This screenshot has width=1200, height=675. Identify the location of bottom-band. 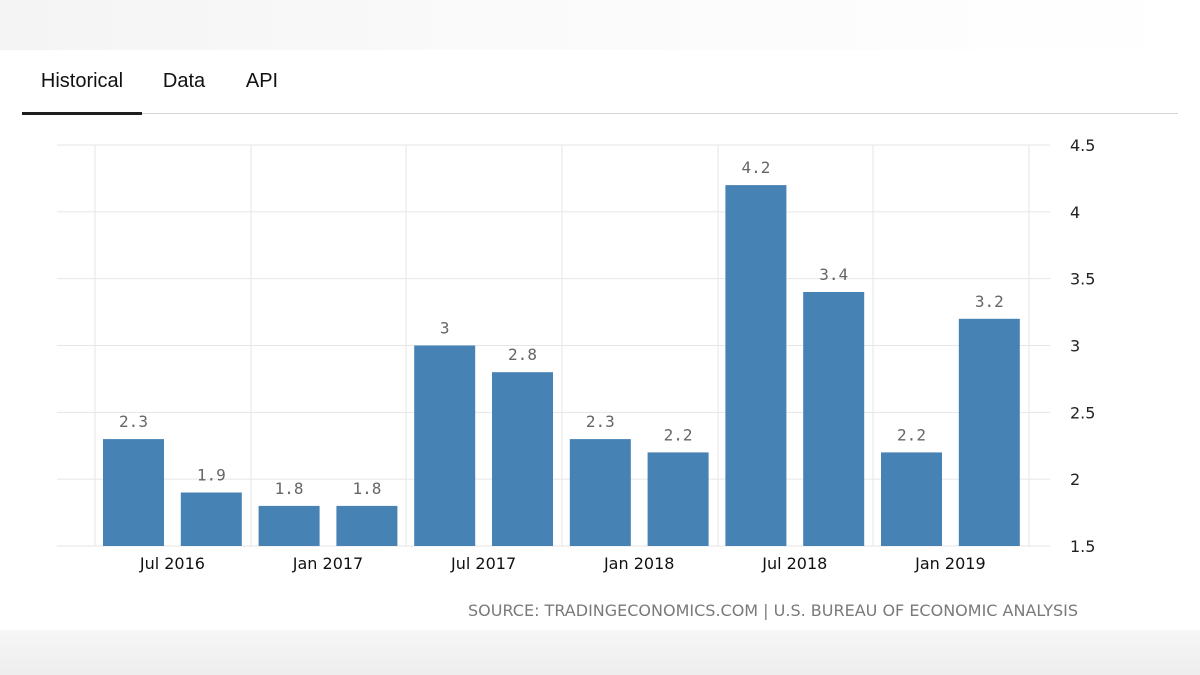
(600, 652).